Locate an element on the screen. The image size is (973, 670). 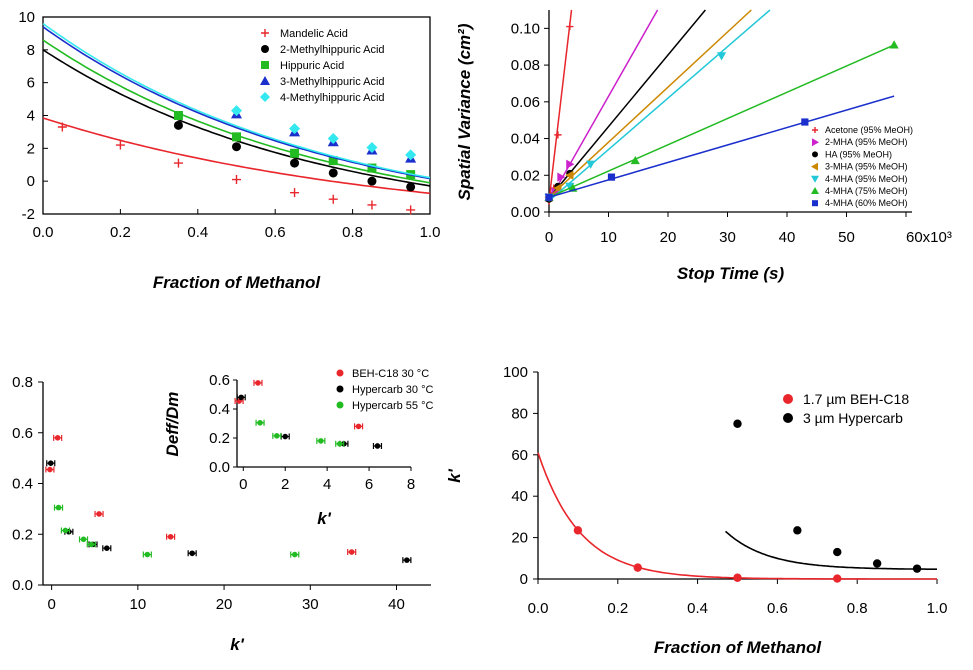
y-tick-label: 40 is located at coordinates (519, 496).